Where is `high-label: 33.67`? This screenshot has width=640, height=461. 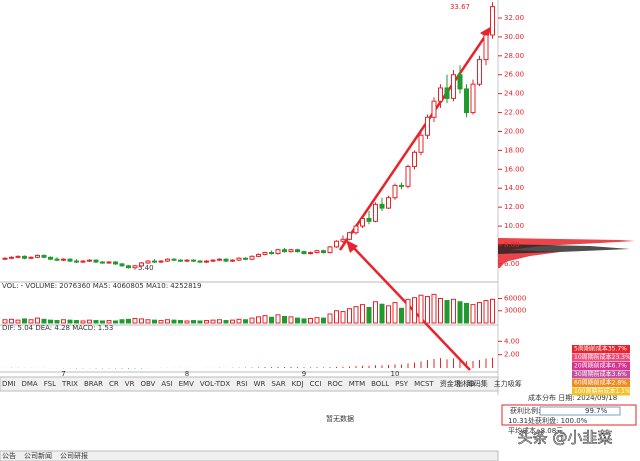 high-label: 33.67 is located at coordinates (460, 7).